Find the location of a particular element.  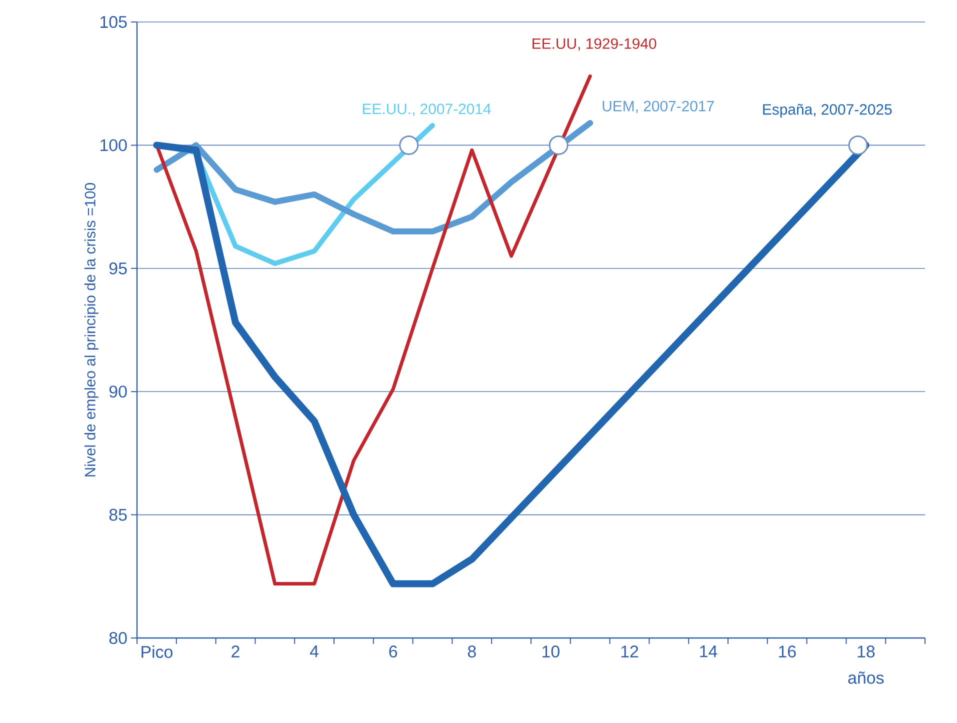

y-tick-label: 85 is located at coordinates (118, 514).